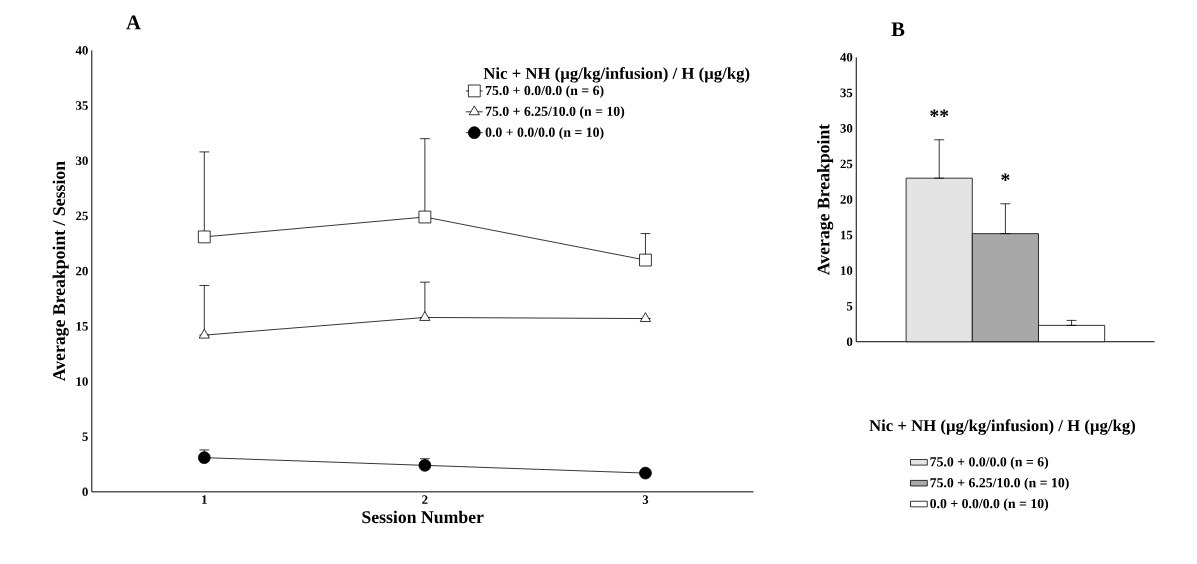 The image size is (1197, 564). Describe the element at coordinates (645, 499) in the screenshot. I see `x-tick-label: 3` at that location.